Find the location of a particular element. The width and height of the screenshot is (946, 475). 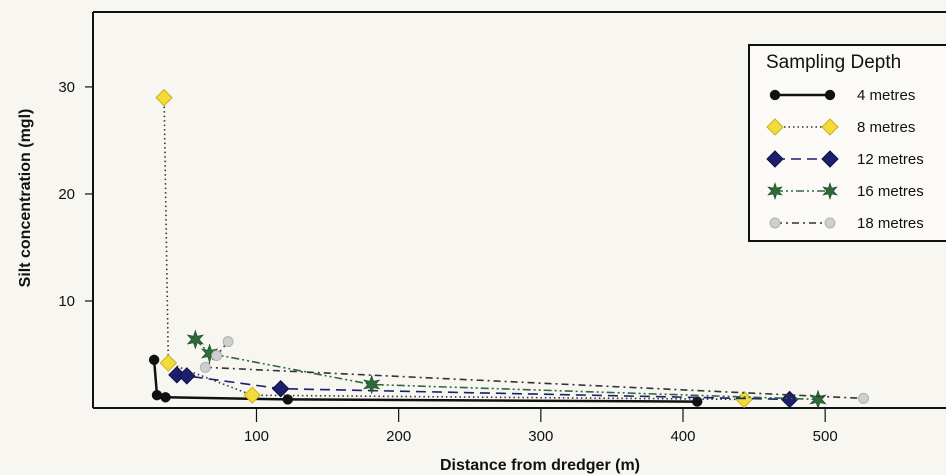

x-tick-label: 200 is located at coordinates (398, 436).